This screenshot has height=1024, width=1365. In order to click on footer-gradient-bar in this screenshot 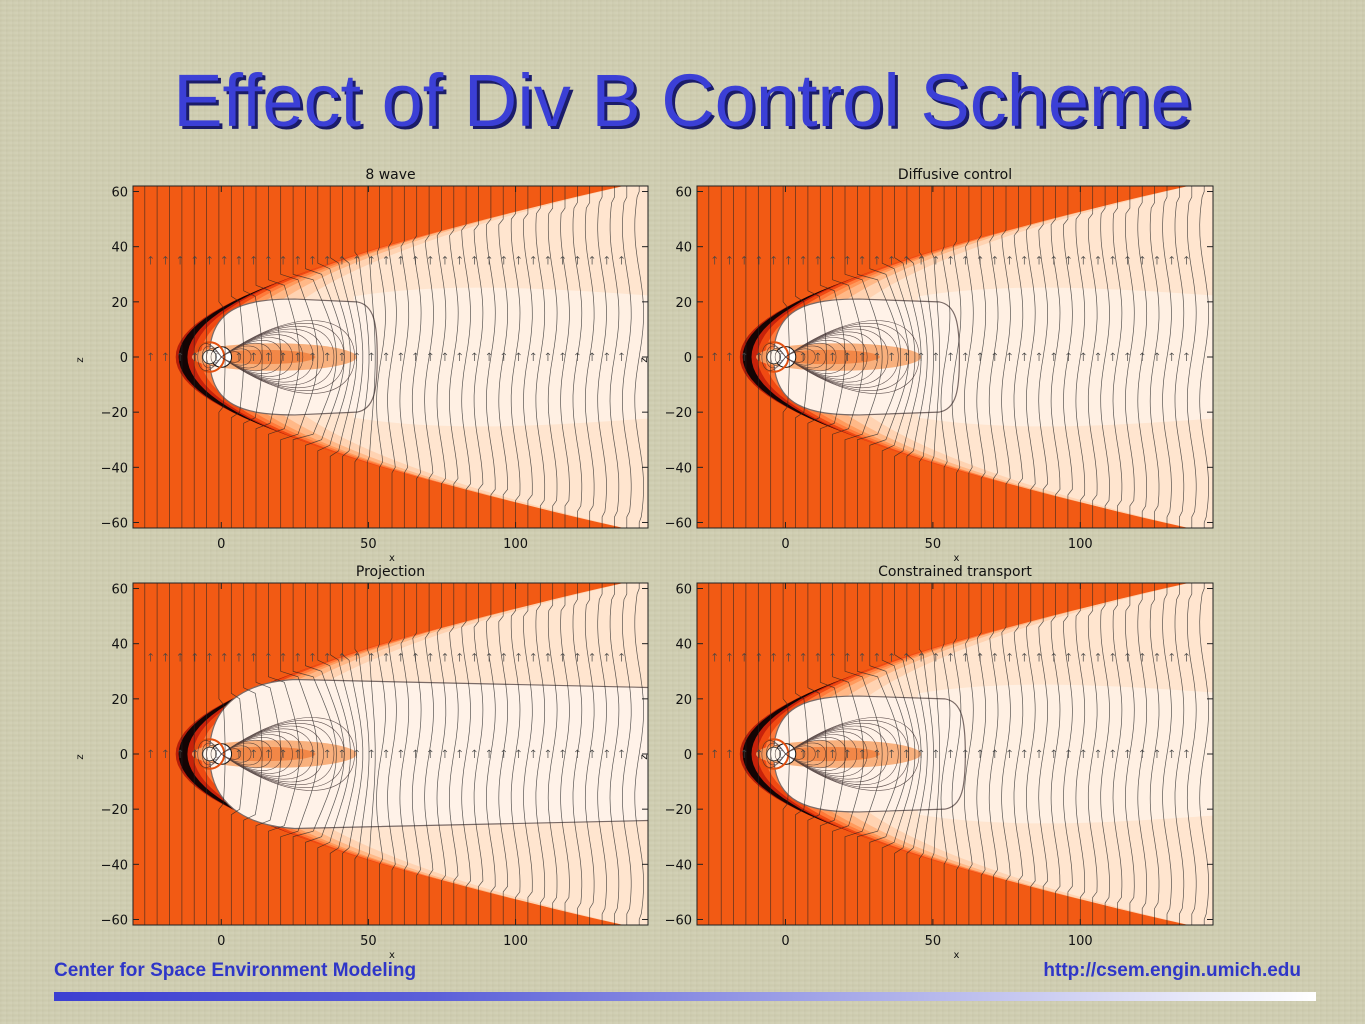, I will do `click(685, 996)`.